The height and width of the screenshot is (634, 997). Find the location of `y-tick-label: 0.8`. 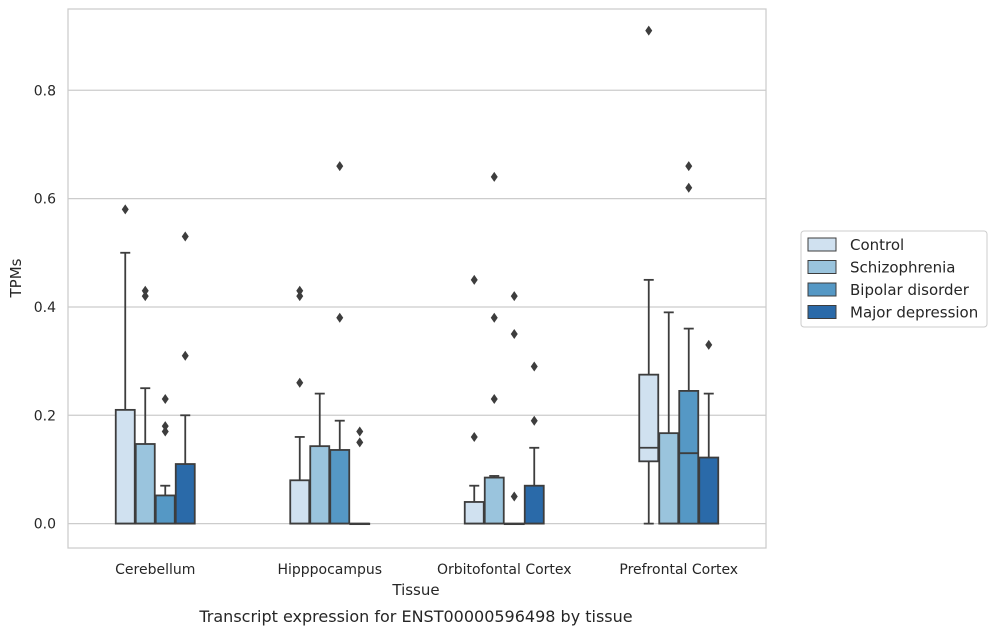

y-tick-label: 0.8 is located at coordinates (45, 91).